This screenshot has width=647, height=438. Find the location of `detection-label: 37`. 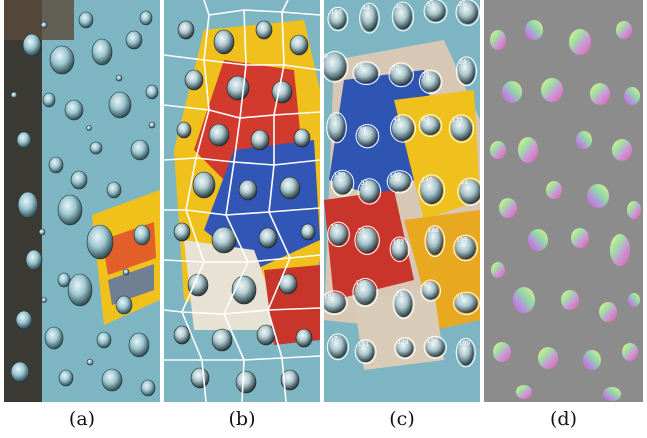

detection-label: 37 is located at coordinates (365, 183).